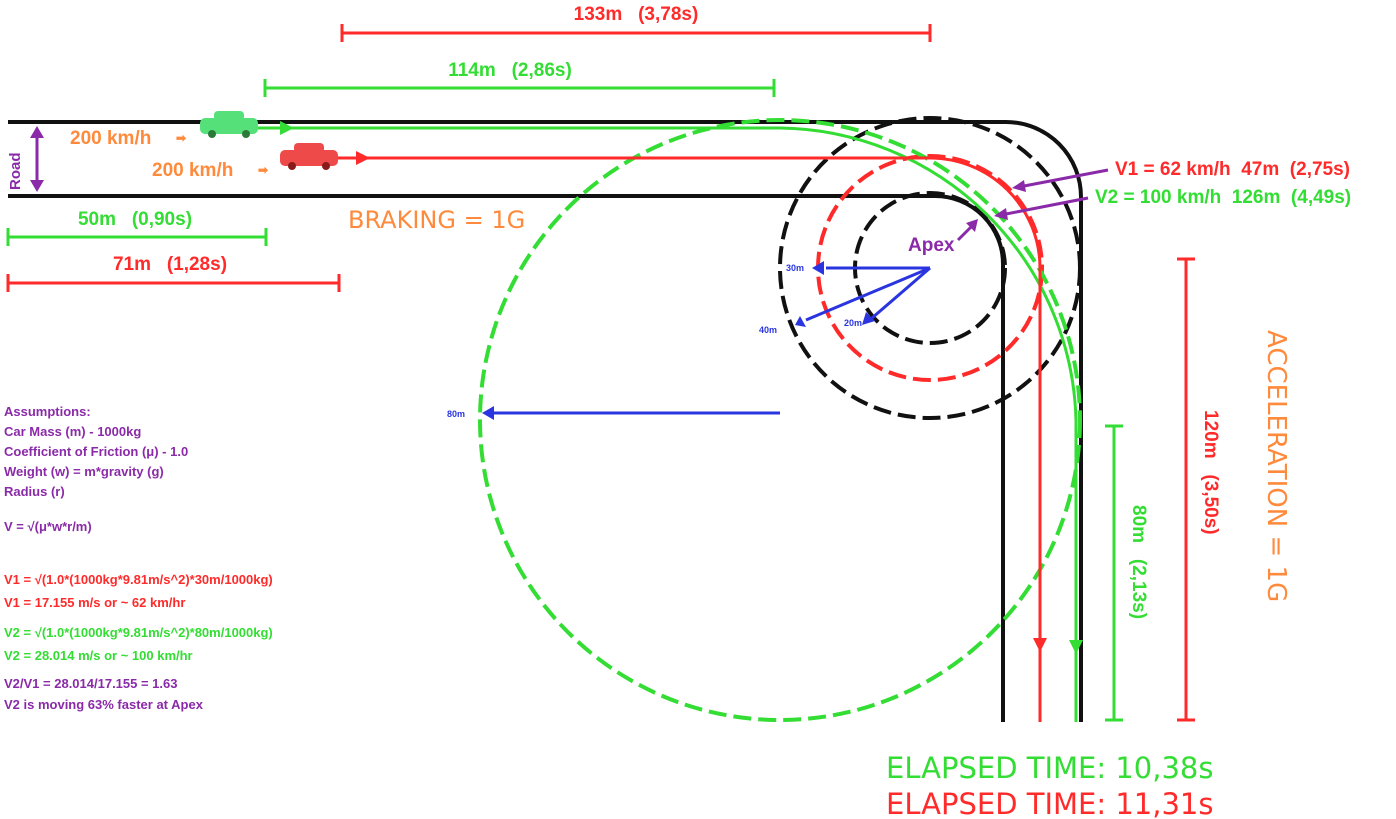 This screenshot has height=819, width=1396. Describe the element at coordinates (37, 159) in the screenshot. I see `road-width-marker` at that location.